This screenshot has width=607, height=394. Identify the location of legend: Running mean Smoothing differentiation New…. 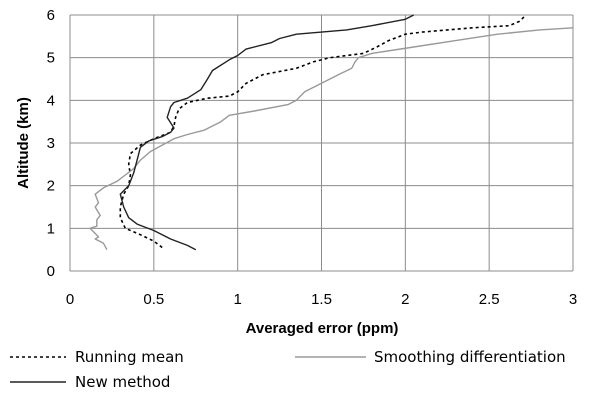
(288, 369).